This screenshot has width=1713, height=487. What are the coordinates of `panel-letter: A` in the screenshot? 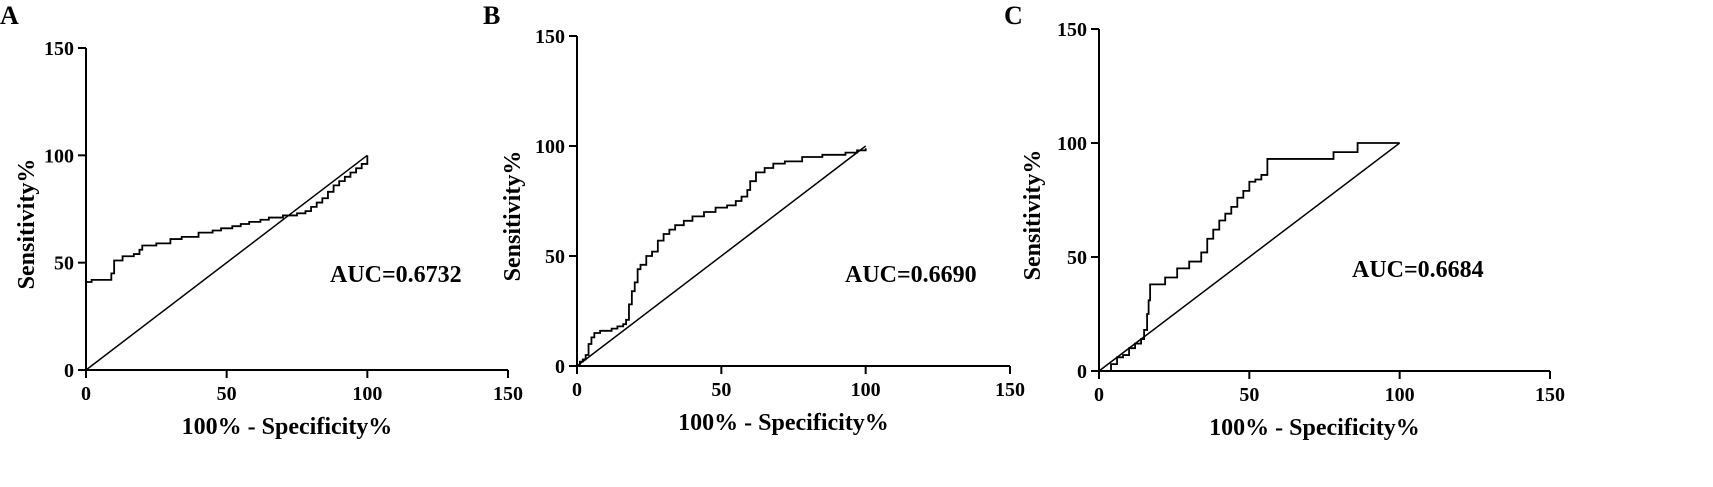 It's located at (9, 15).